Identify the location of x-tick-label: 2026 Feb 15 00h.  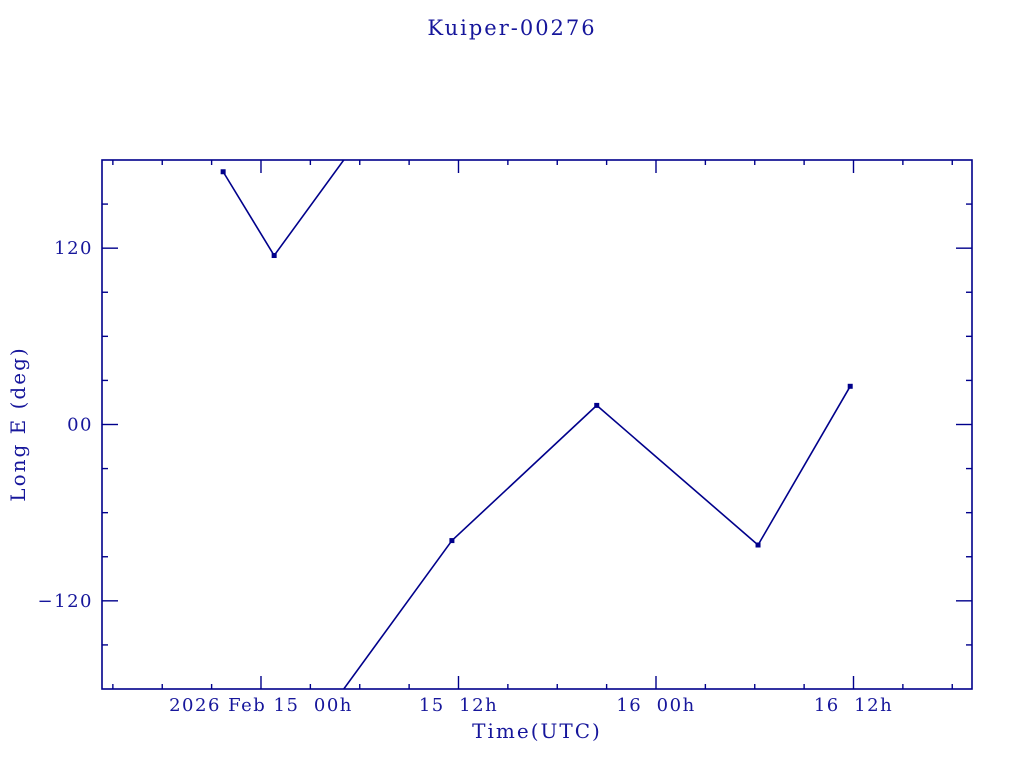
(261, 705).